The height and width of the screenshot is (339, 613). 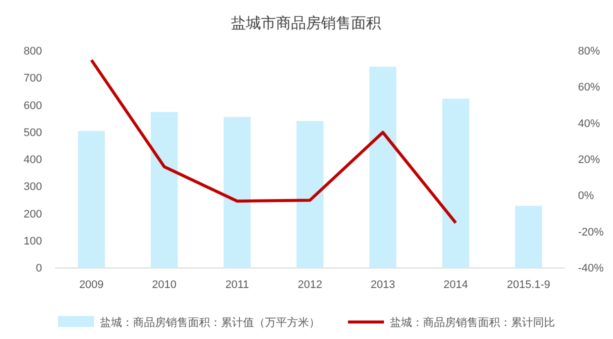 I want to click on y2-tick-label: 20%, so click(x=589, y=160).